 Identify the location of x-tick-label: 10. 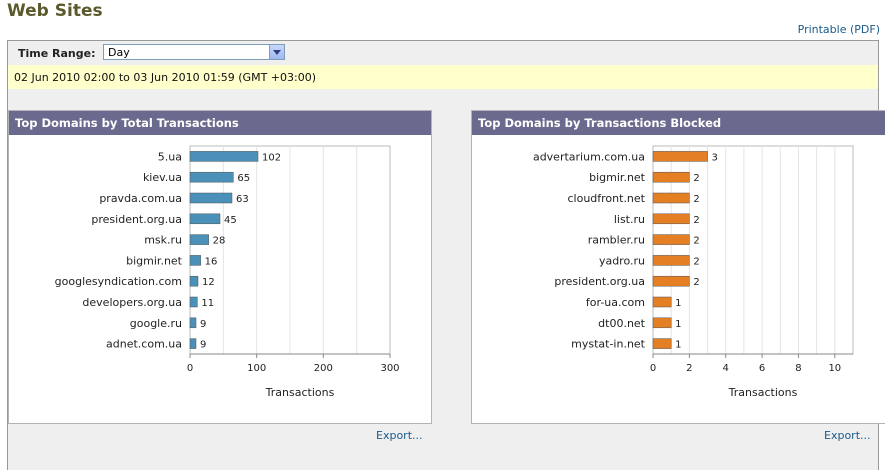
(834, 368).